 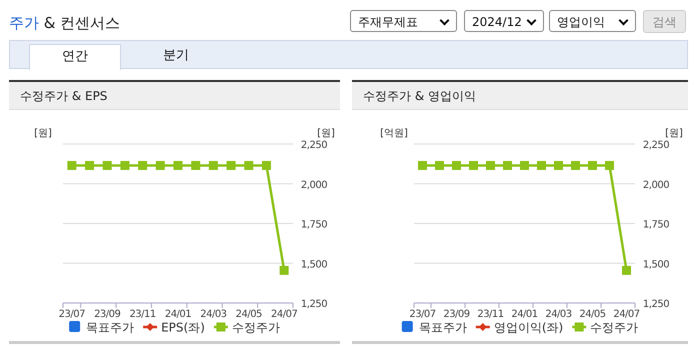 I want to click on legend-label: EPS(좌), so click(x=183, y=327).